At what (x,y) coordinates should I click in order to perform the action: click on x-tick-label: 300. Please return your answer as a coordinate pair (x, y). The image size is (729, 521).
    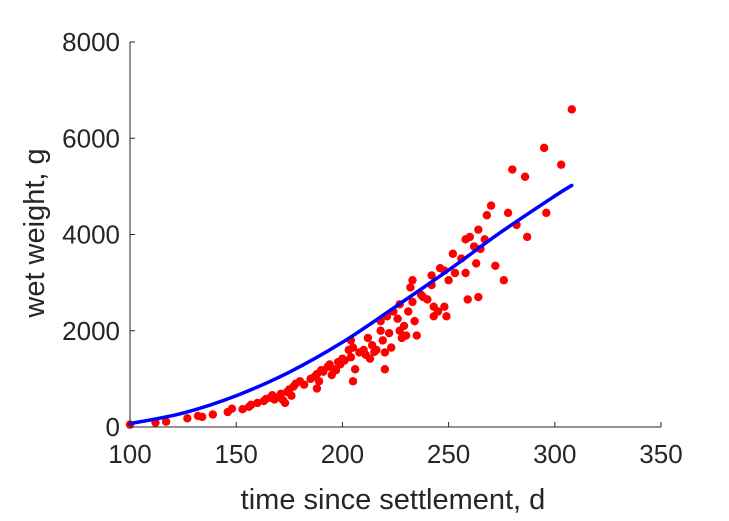
    Looking at the image, I should click on (554, 454).